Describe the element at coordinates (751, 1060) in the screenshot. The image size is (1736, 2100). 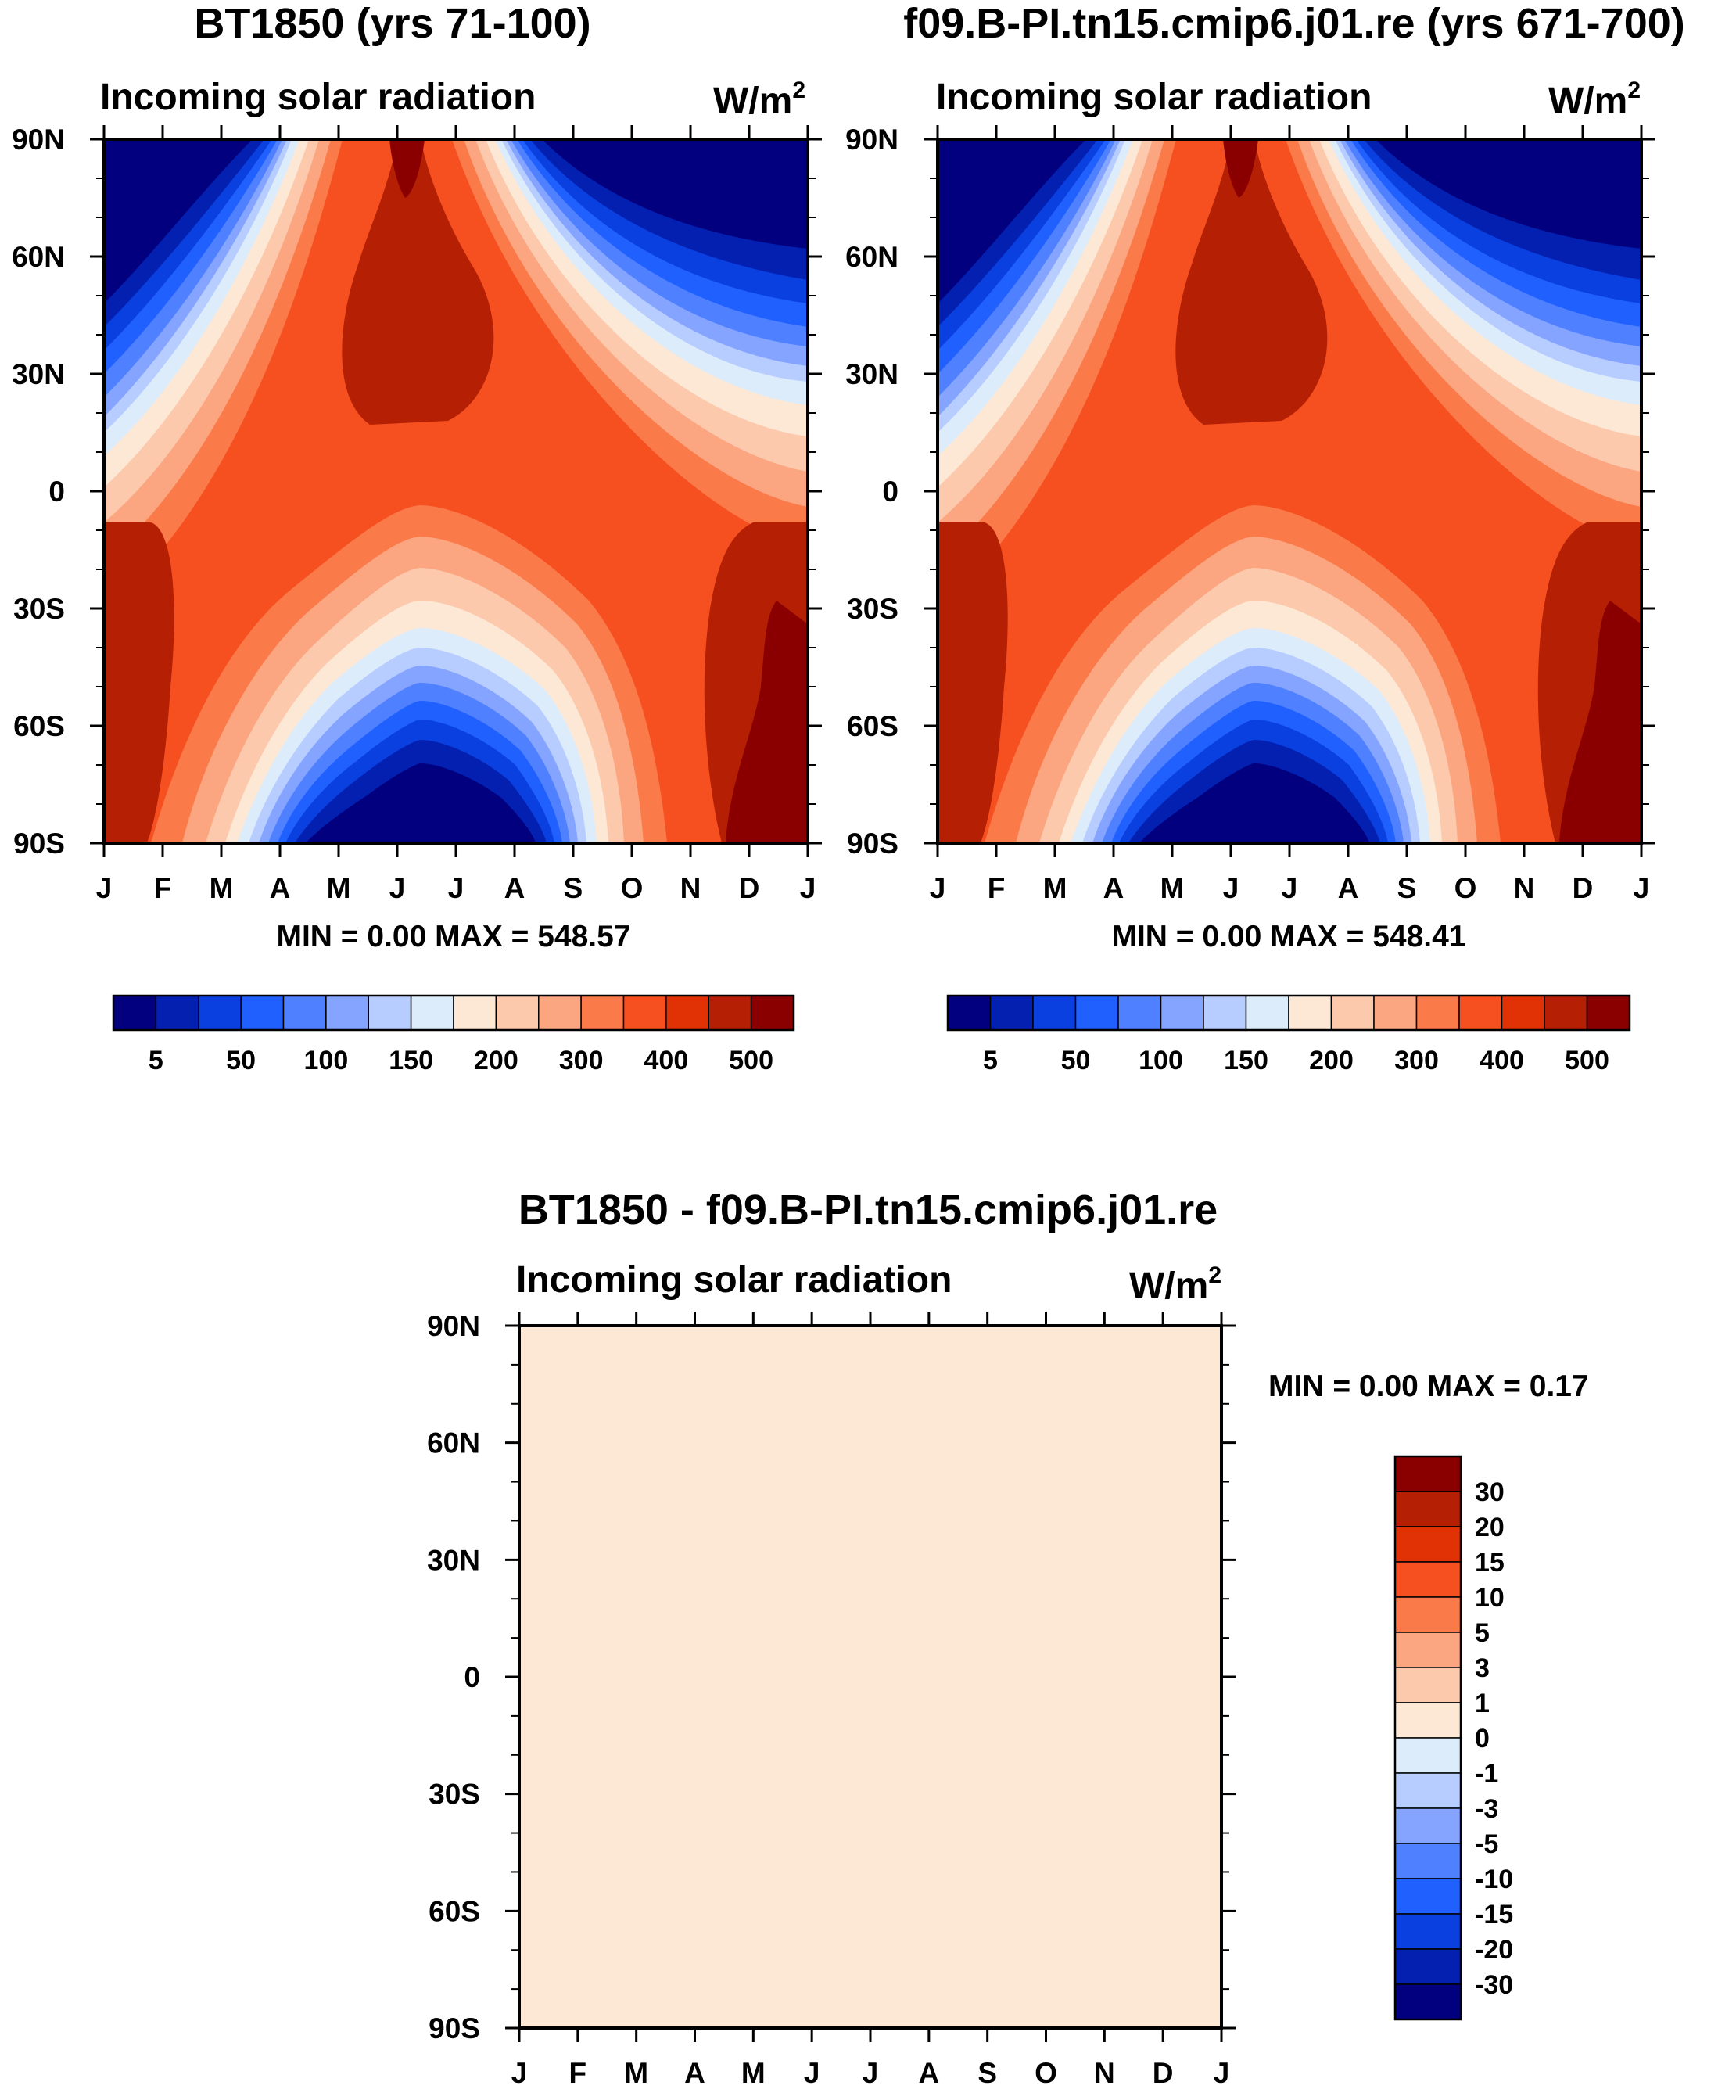
I see `panel-1-colorbar-label: 500` at that location.